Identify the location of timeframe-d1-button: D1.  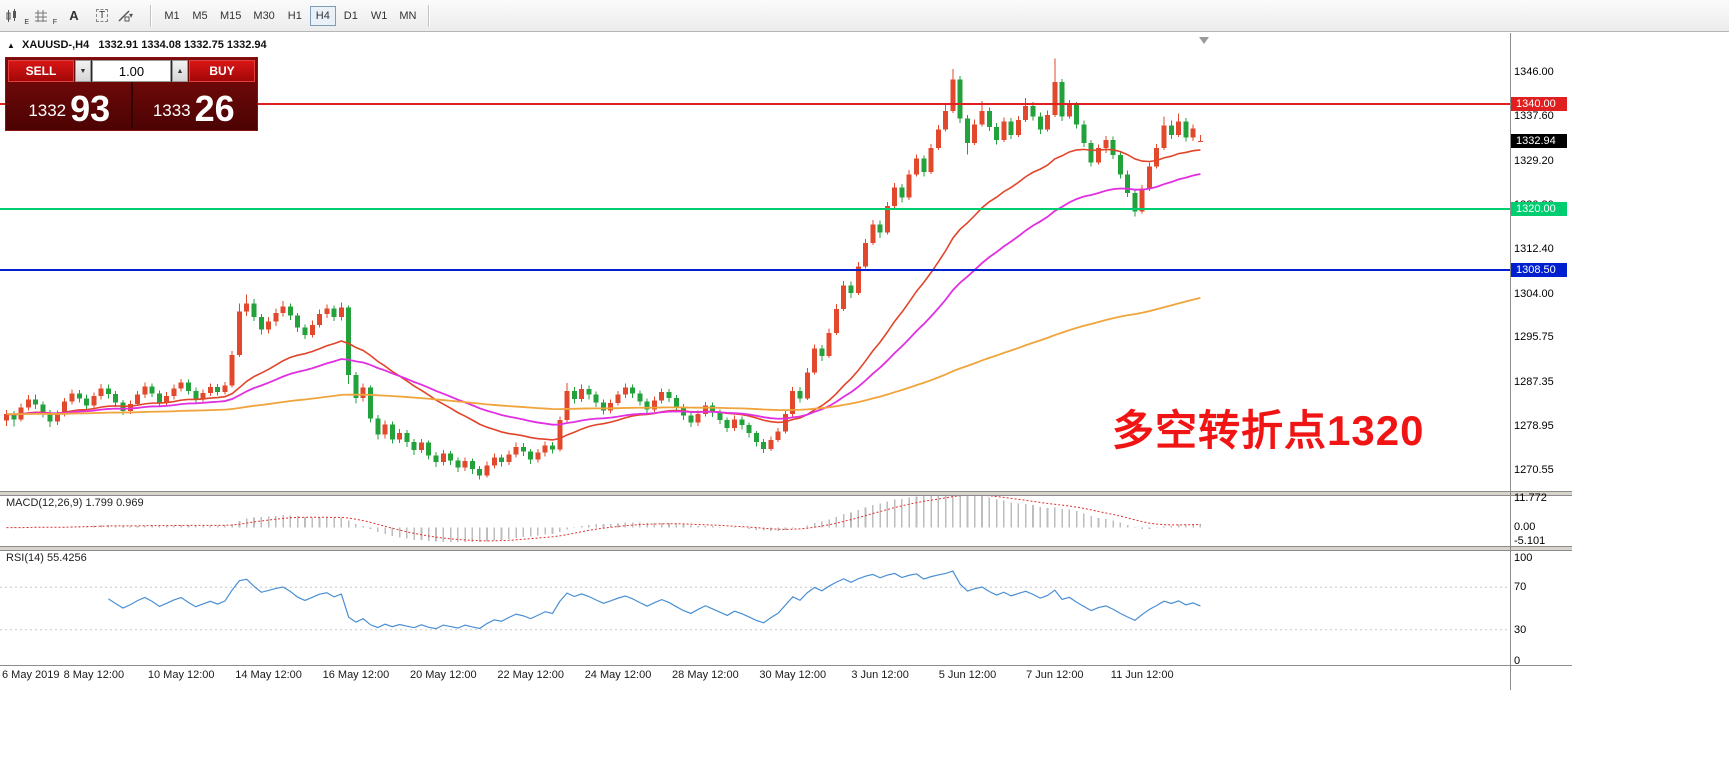
(351, 16).